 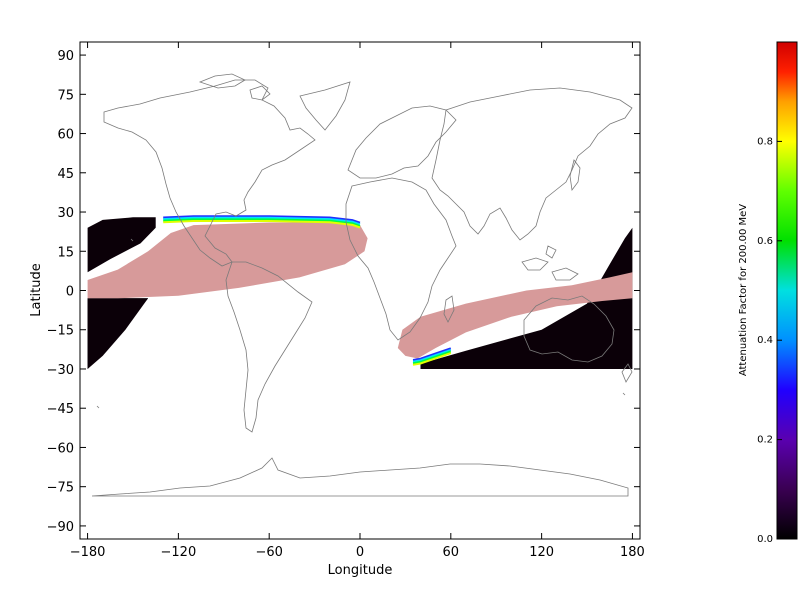 What do you see at coordinates (743, 290) in the screenshot?
I see `colorbar-title: Attenuation Factor for 200.00 MeV` at bounding box center [743, 290].